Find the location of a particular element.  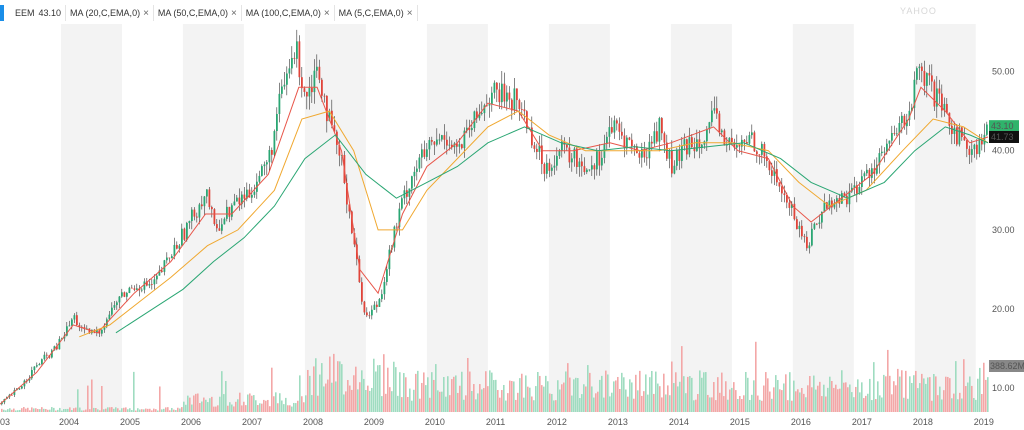

legend-indicator-ma20: MA (20,C,EMA,0) × is located at coordinates (110, 13).